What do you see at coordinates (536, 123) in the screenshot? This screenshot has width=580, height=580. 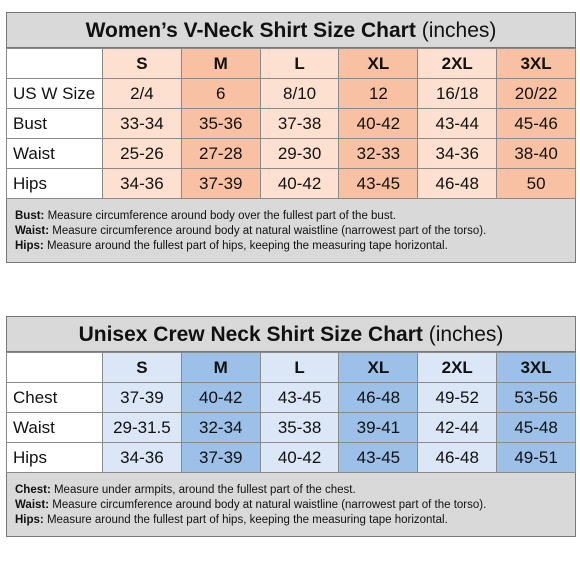 I see `table-cell: 45-46` at bounding box center [536, 123].